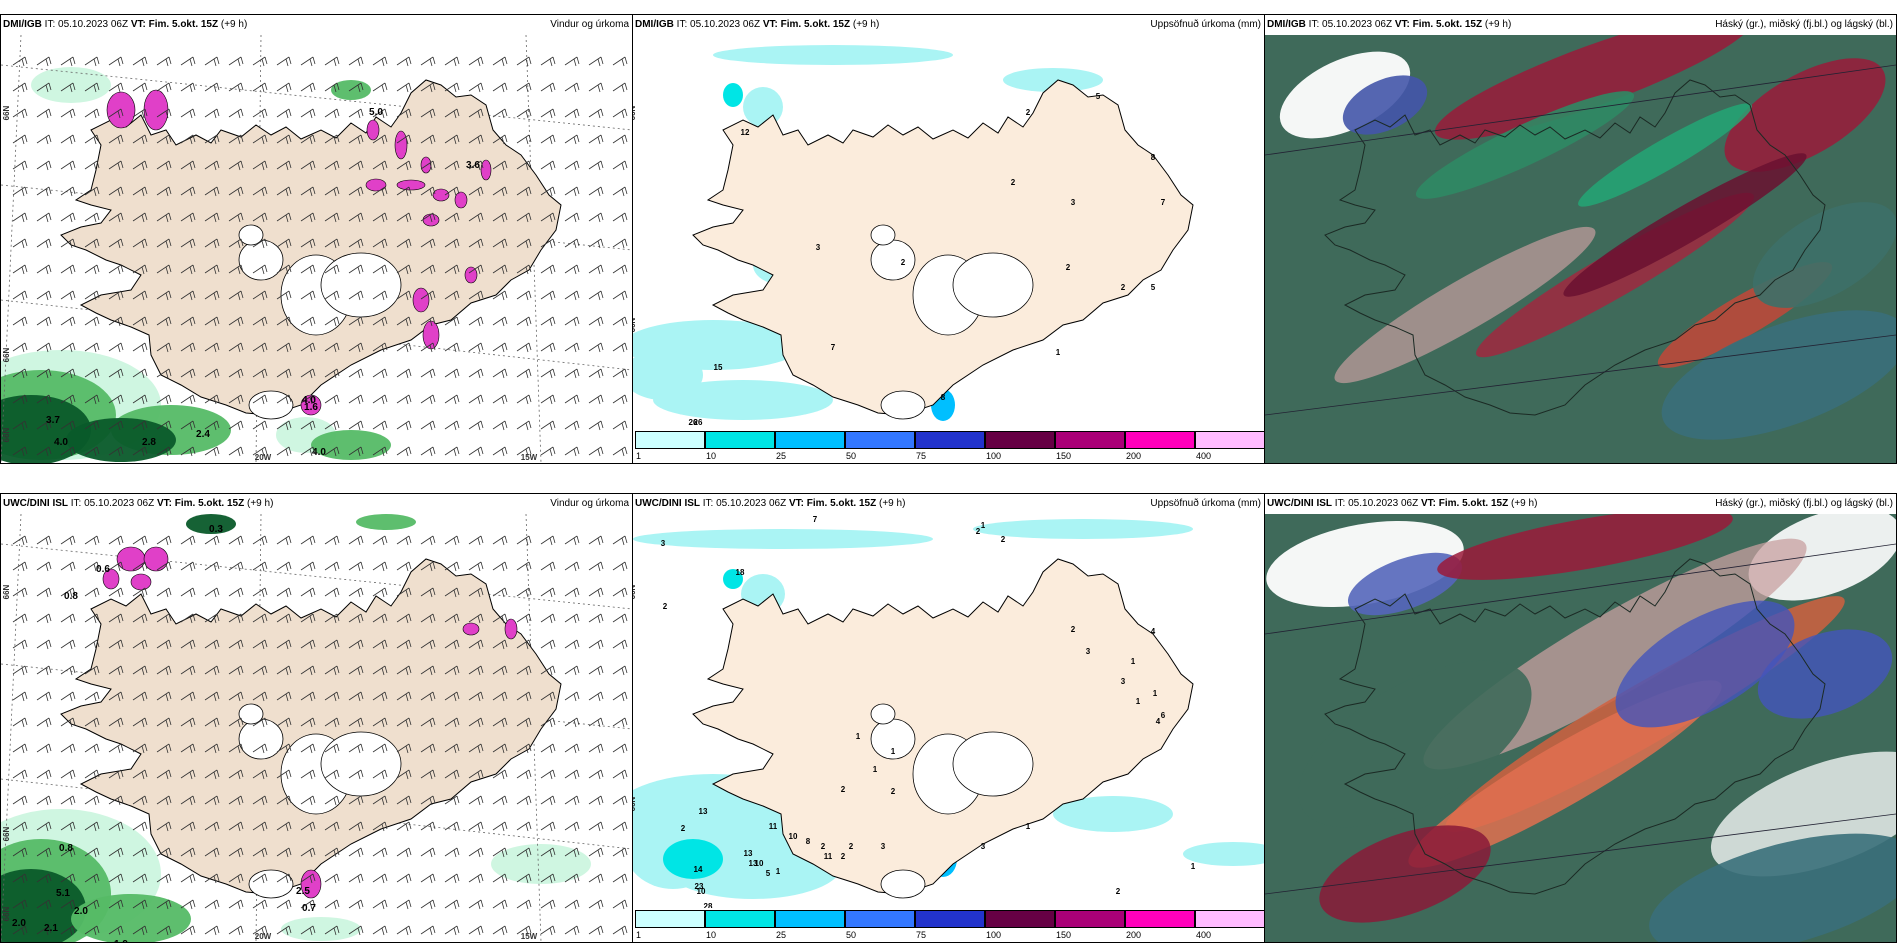 The image size is (1900, 950). I want to click on model-source: DMI/IGB, so click(1286, 24).